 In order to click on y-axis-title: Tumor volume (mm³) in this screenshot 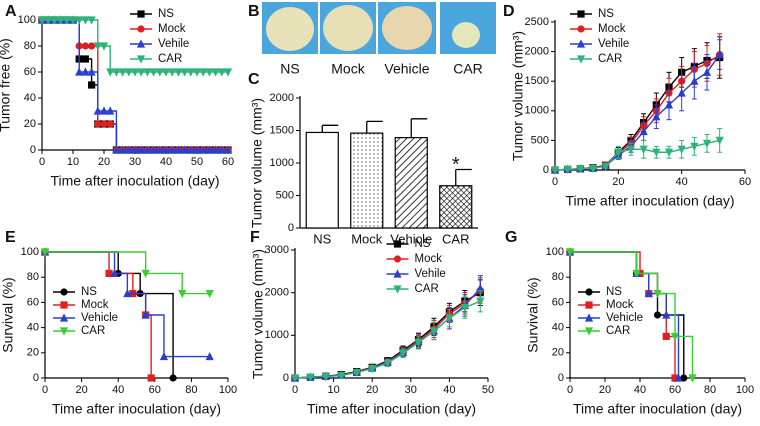, I will do `click(257, 163)`.